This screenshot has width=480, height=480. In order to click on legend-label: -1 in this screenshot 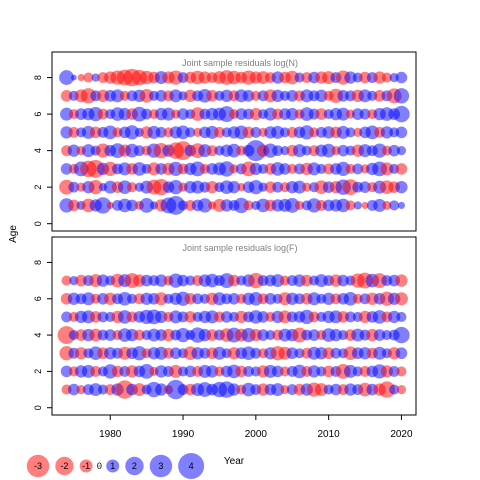, I will do `click(86, 466)`.